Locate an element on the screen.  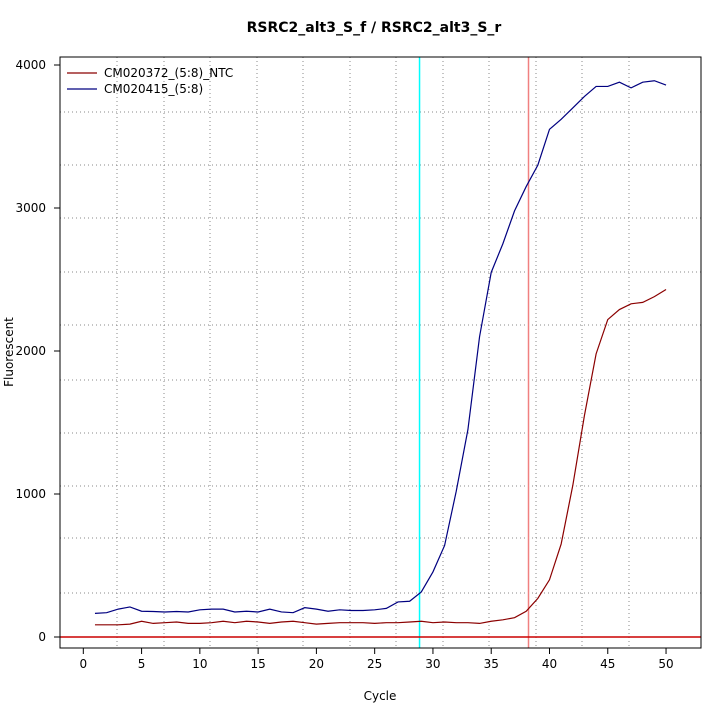
y-tick-label: 3000 is located at coordinates (30, 208).